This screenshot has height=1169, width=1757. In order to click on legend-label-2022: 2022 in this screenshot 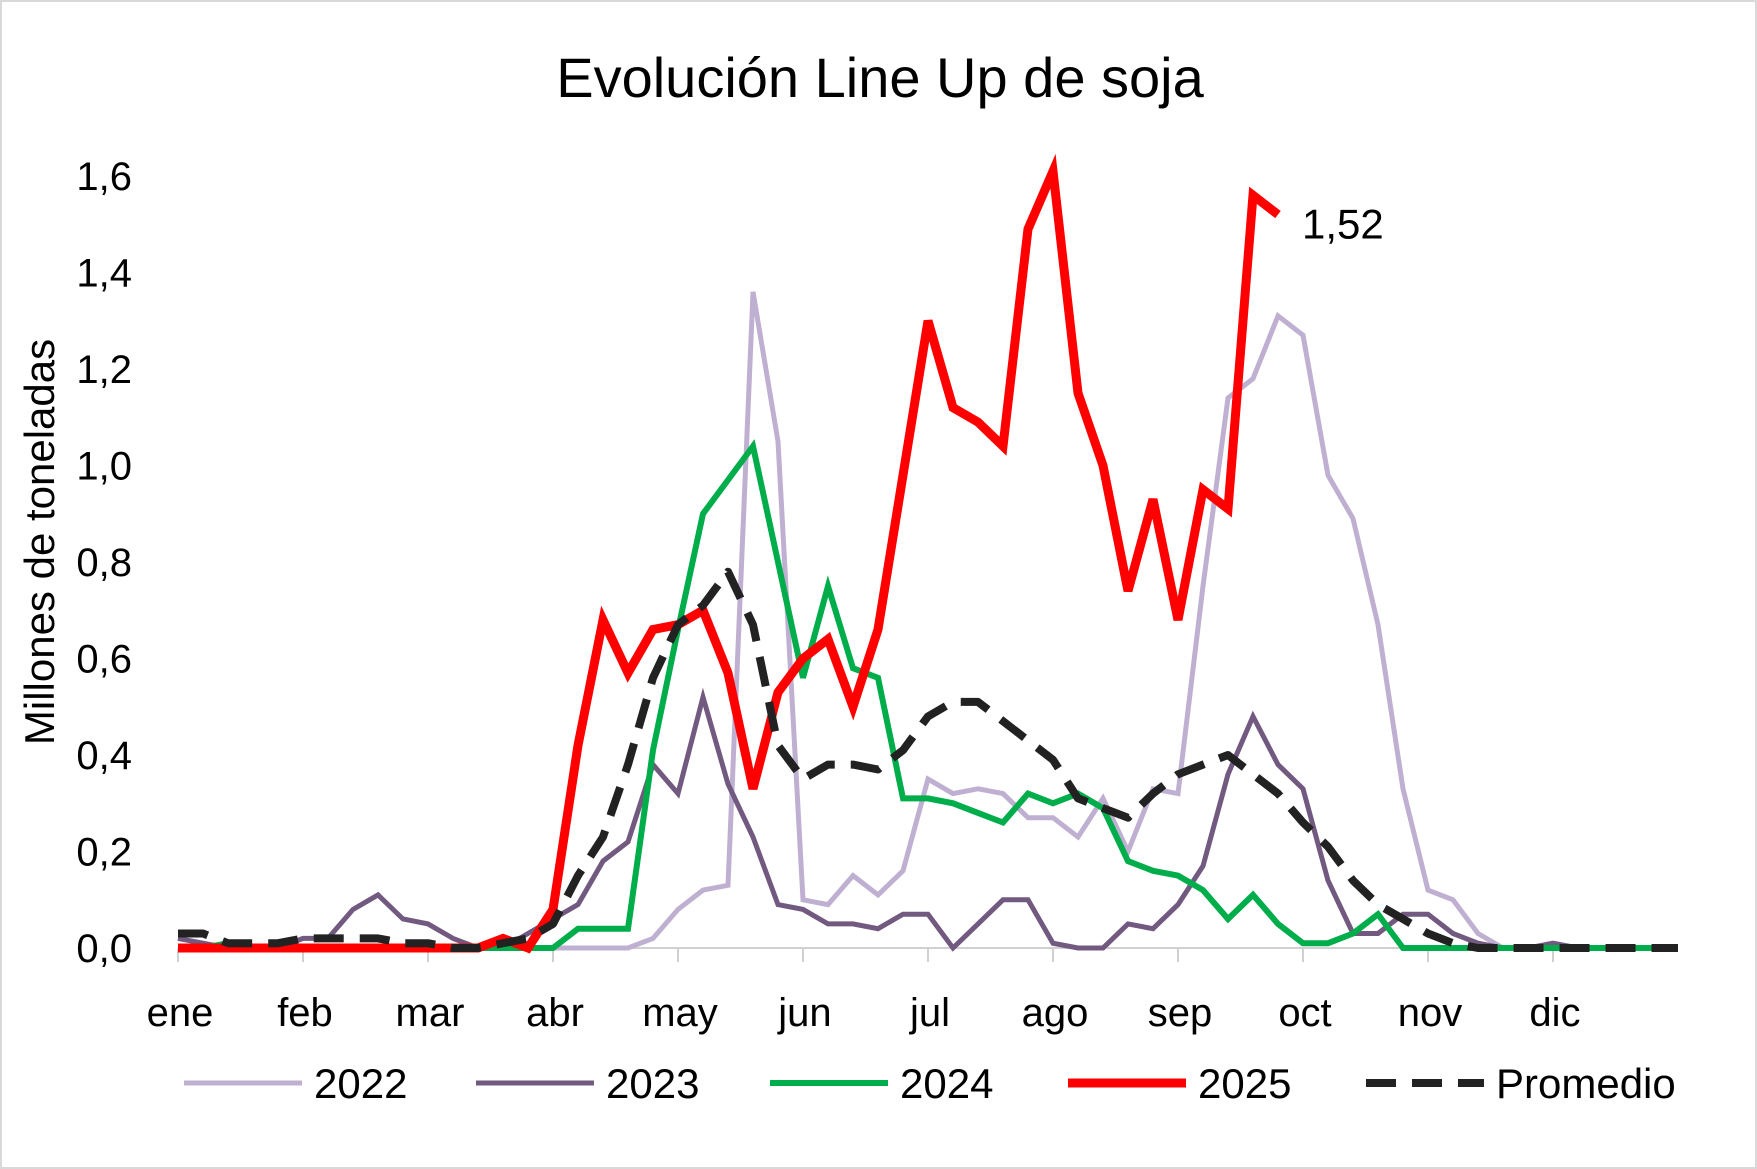, I will do `click(360, 1083)`.